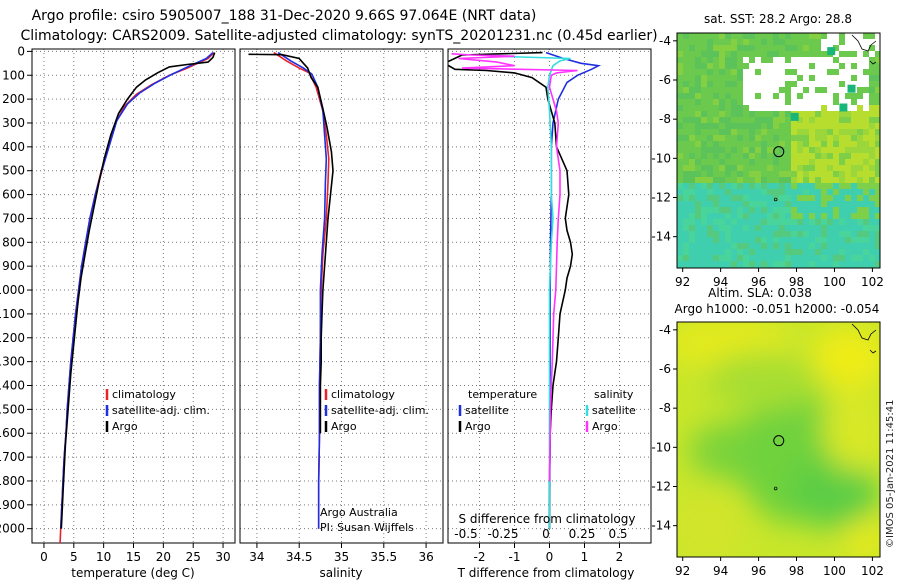 This screenshot has height=580, width=900. What do you see at coordinates (222, 557) in the screenshot?
I see `x-tick-label: 30` at bounding box center [222, 557].